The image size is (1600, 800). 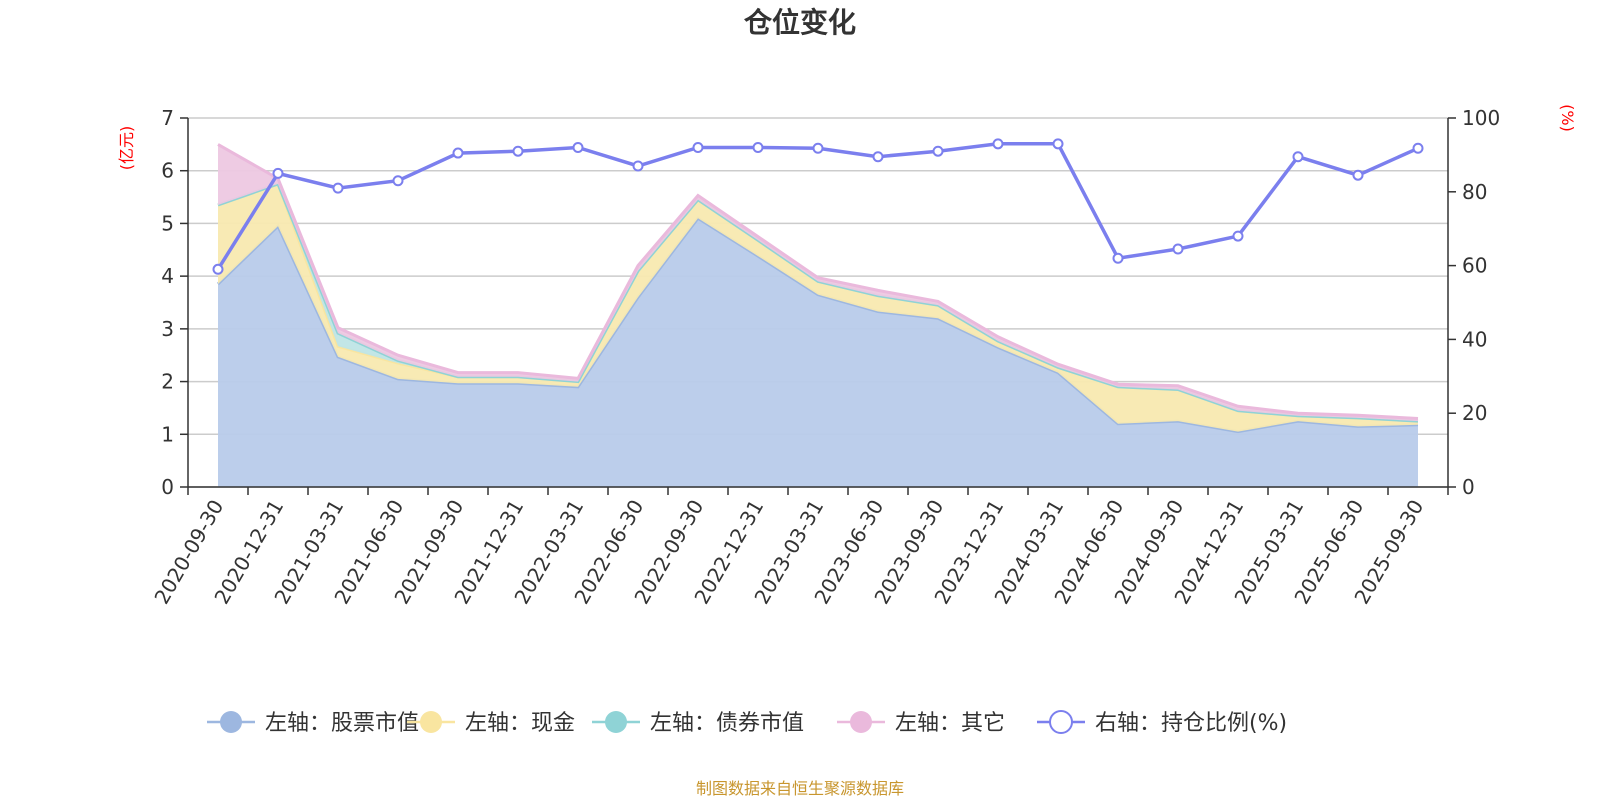 I want to click on left-tick-label: 5, so click(x=167, y=223).